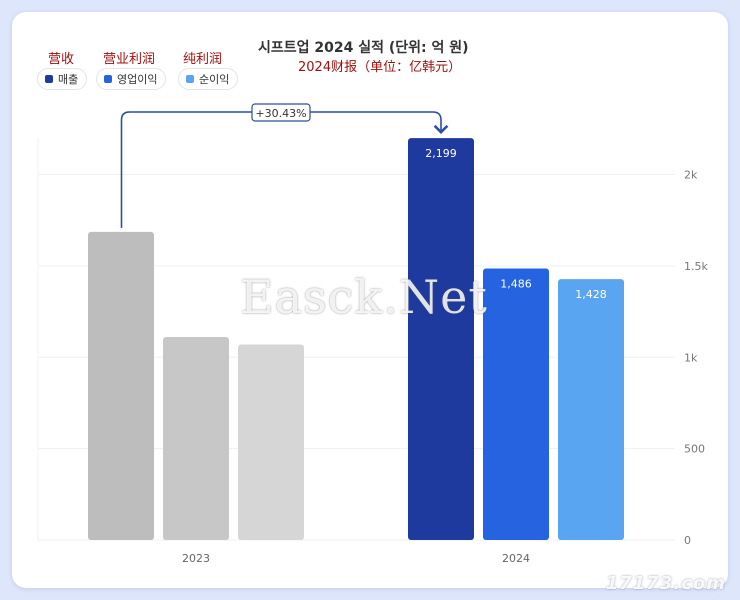  Describe the element at coordinates (516, 283) in the screenshot. I see `data-label: 1,486` at that location.